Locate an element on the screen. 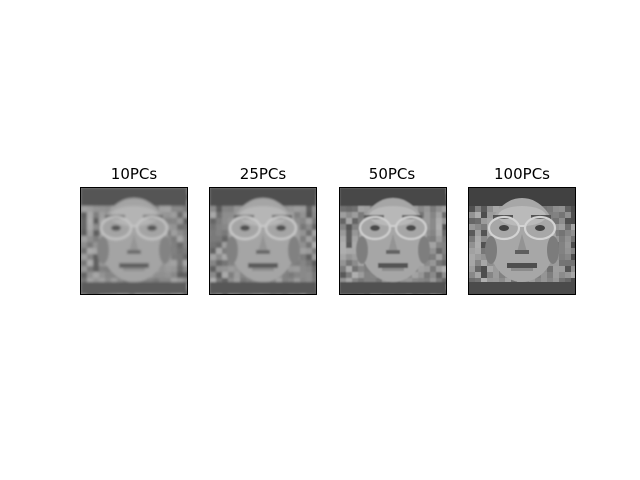  face-reconstruction-image-100pcs is located at coordinates (522, 241).